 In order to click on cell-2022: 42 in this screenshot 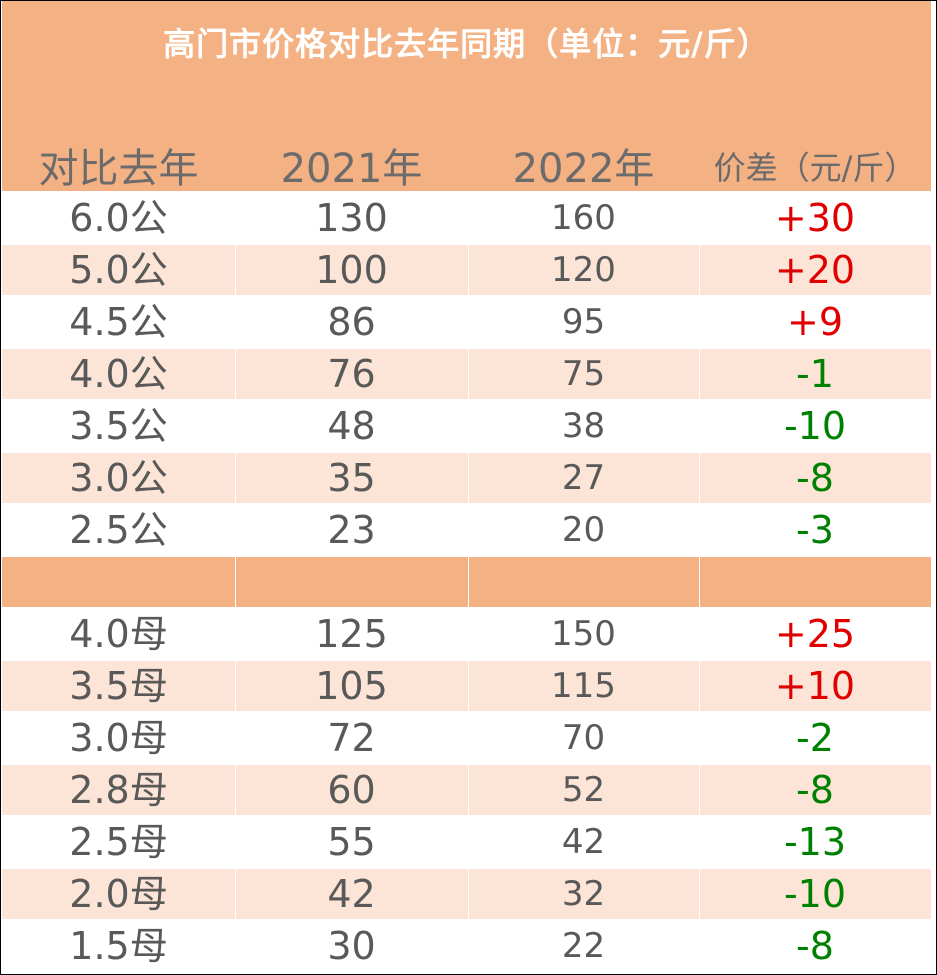, I will do `click(583, 842)`.